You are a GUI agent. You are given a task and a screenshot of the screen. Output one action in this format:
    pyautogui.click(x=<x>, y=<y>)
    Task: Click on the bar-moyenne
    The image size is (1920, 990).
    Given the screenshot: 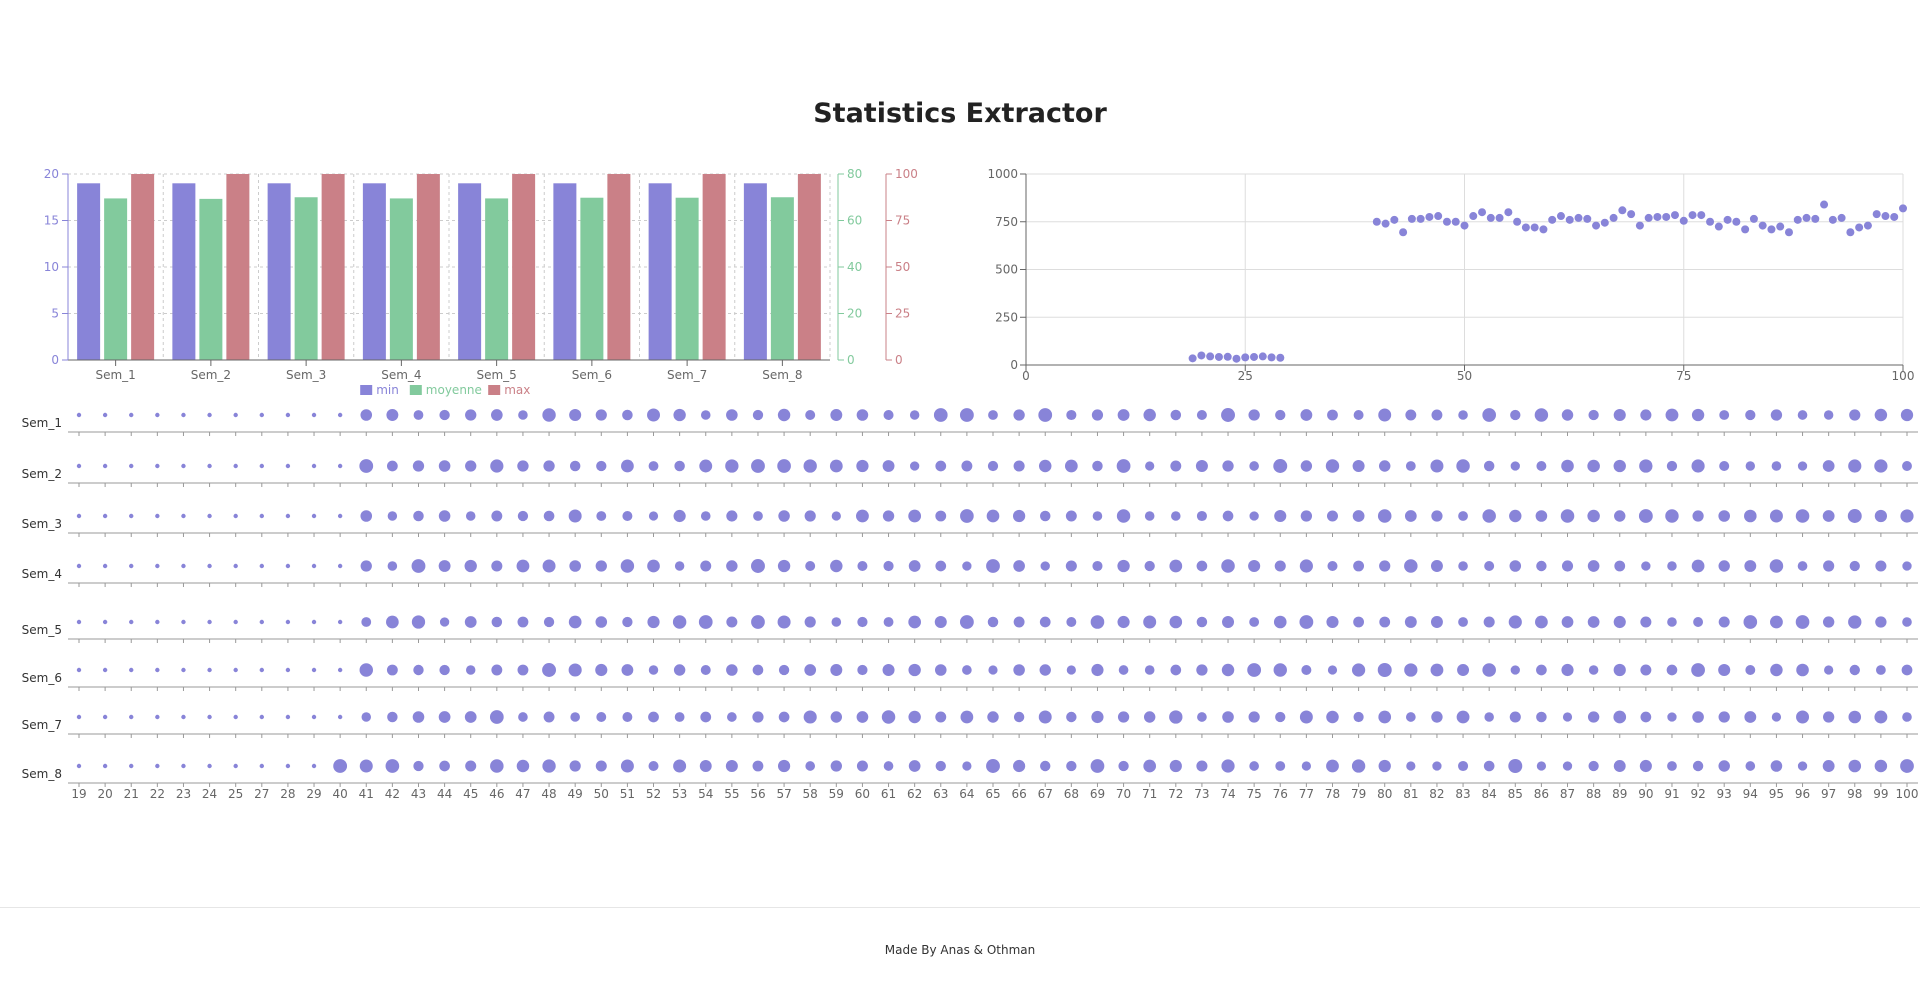 What is the action you would take?
    pyautogui.click(x=592, y=278)
    